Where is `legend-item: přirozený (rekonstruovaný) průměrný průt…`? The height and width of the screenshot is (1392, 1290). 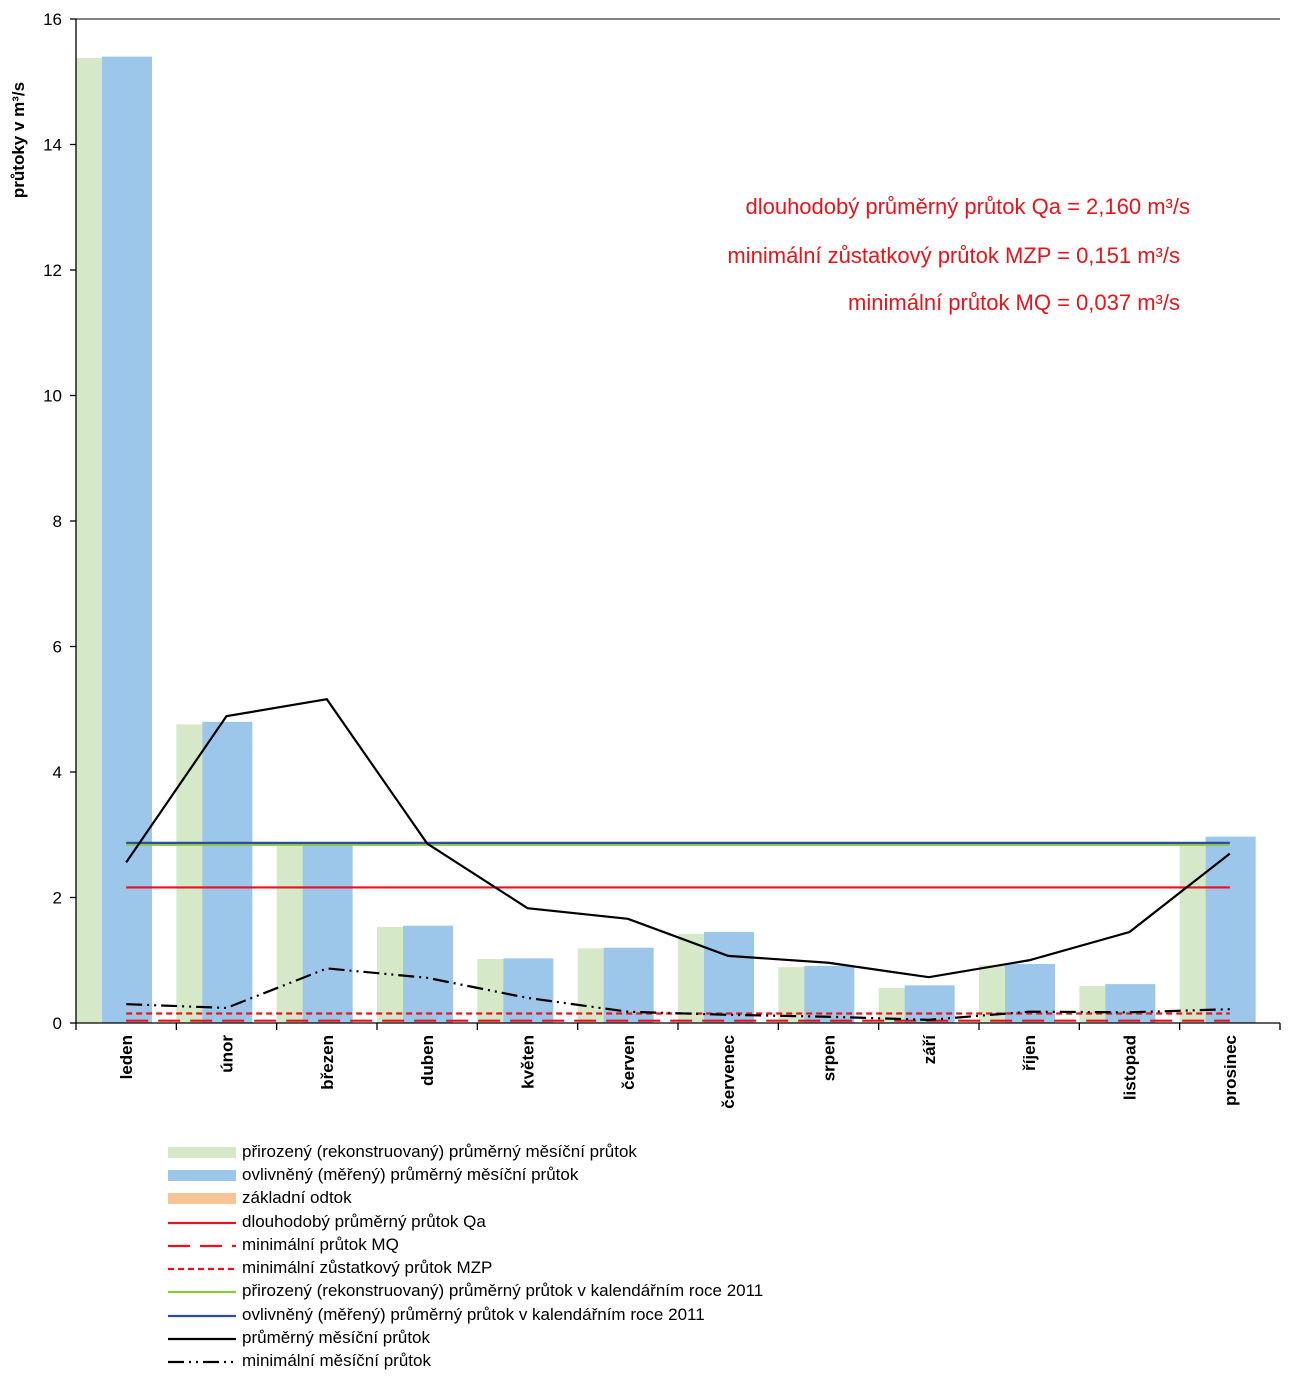 legend-item: přirozený (rekonstruovaný) průměrný průt… is located at coordinates (465, 1291).